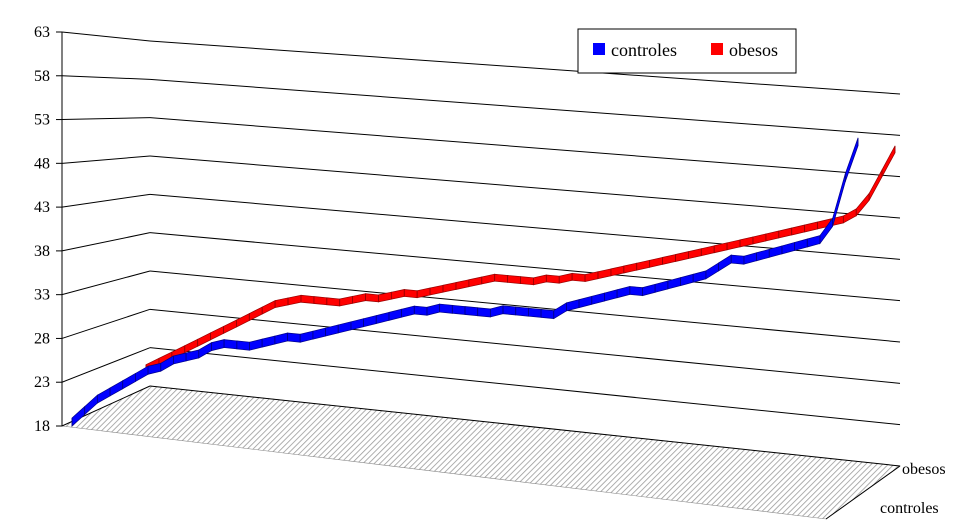  Describe the element at coordinates (42, 120) in the screenshot. I see `y-tick-label: 53` at that location.